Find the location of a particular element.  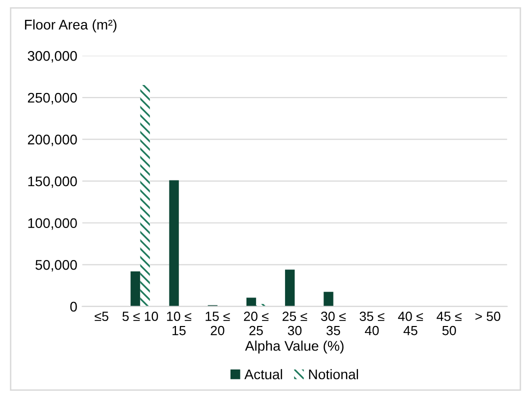

x-tick-label: 35 ≤ 40 is located at coordinates (372, 324).